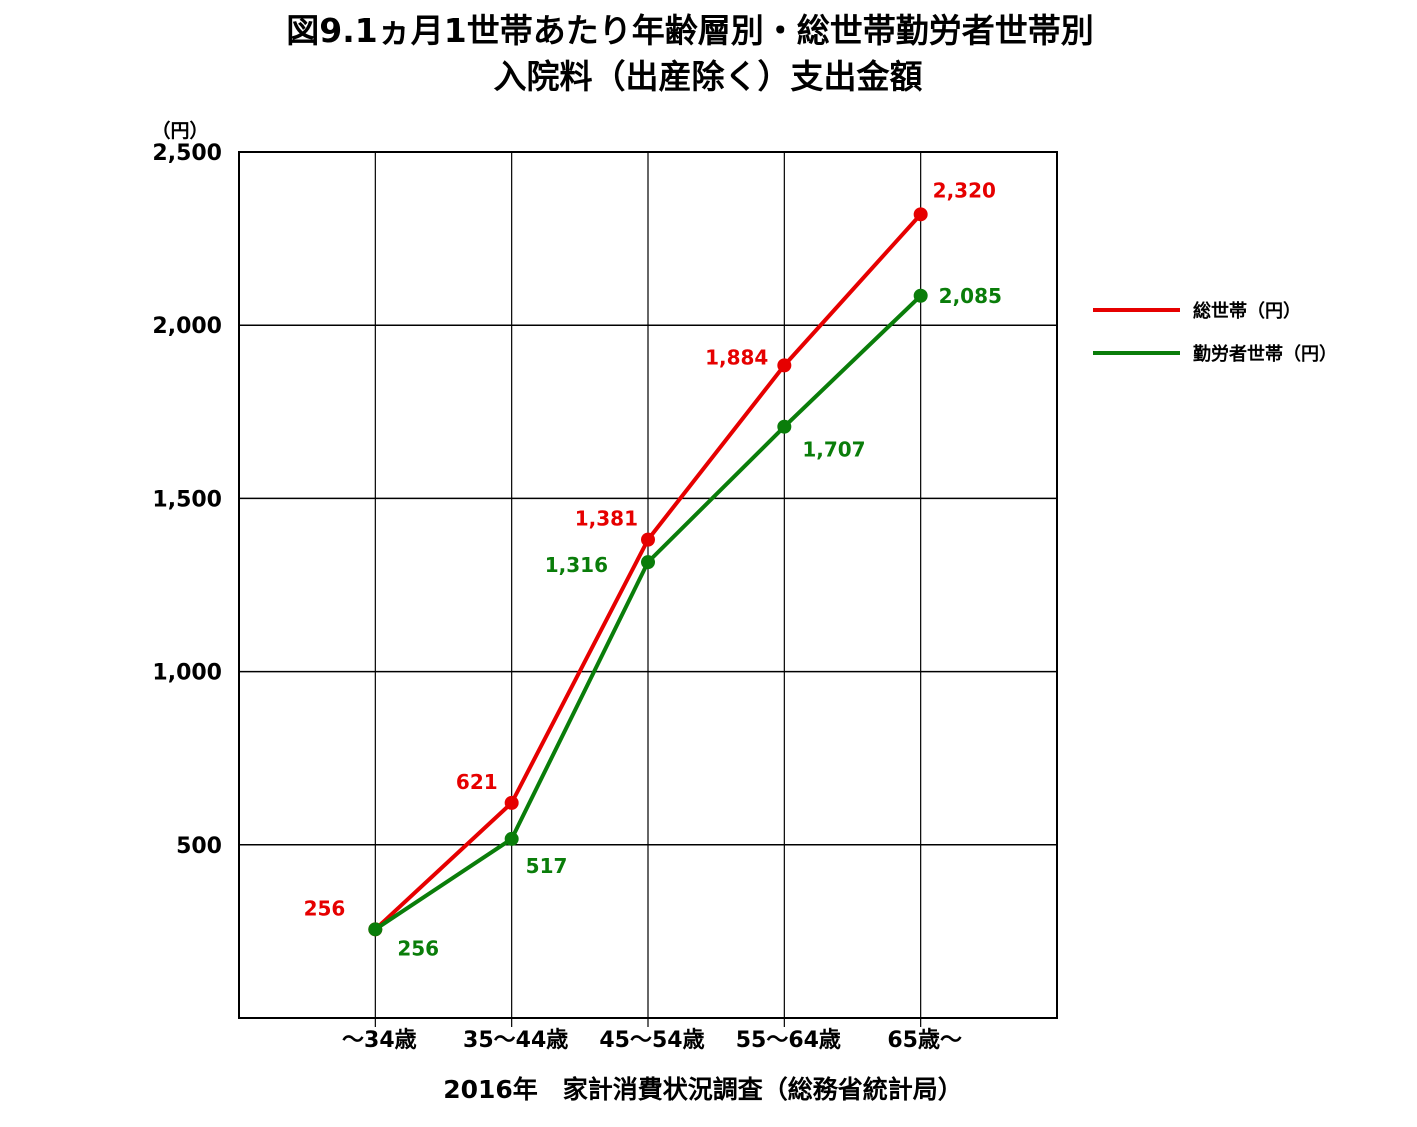 The width and height of the screenshot is (1417, 1127). Describe the element at coordinates (970, 296) in the screenshot. I see `data-label: 2,085` at that location.